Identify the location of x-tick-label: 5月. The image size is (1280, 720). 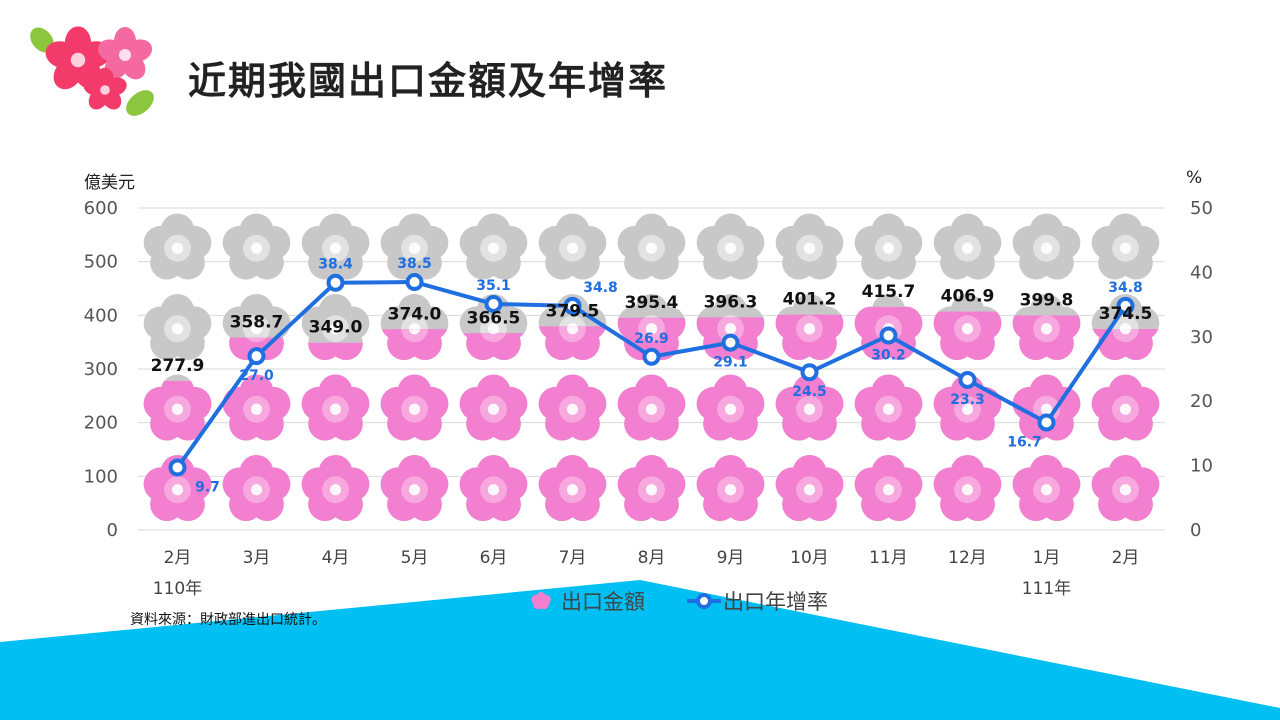
(415, 558).